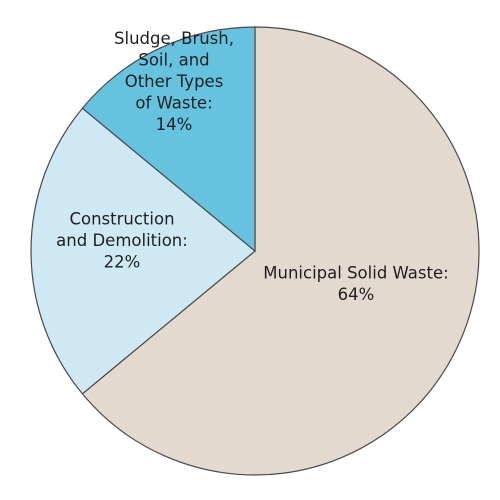  I want to click on slice-label-1-line-2: 22%, so click(122, 262).